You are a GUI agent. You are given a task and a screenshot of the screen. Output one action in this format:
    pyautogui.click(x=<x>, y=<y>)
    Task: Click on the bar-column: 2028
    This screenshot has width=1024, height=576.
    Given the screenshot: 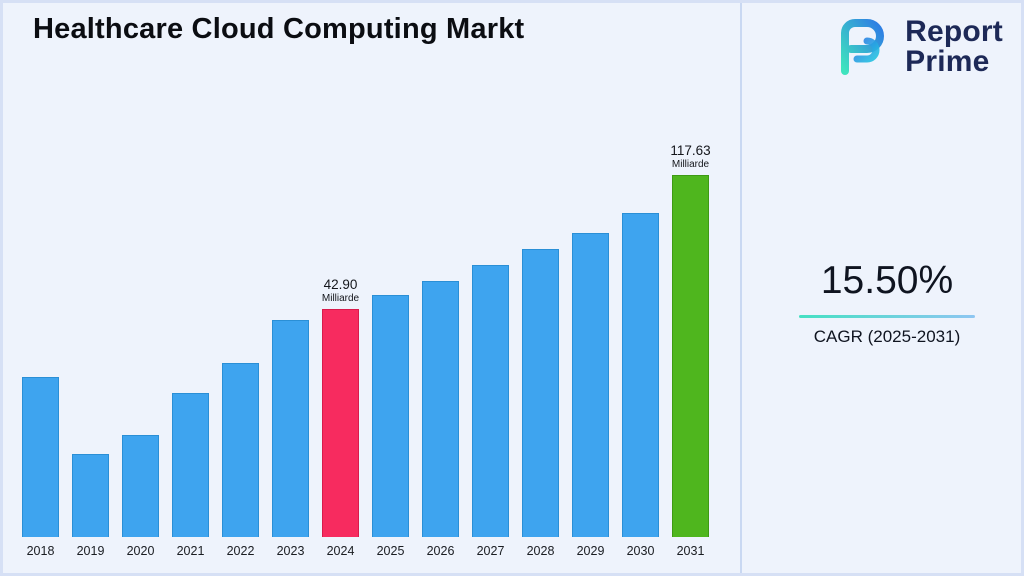 What is the action you would take?
    pyautogui.click(x=540, y=404)
    